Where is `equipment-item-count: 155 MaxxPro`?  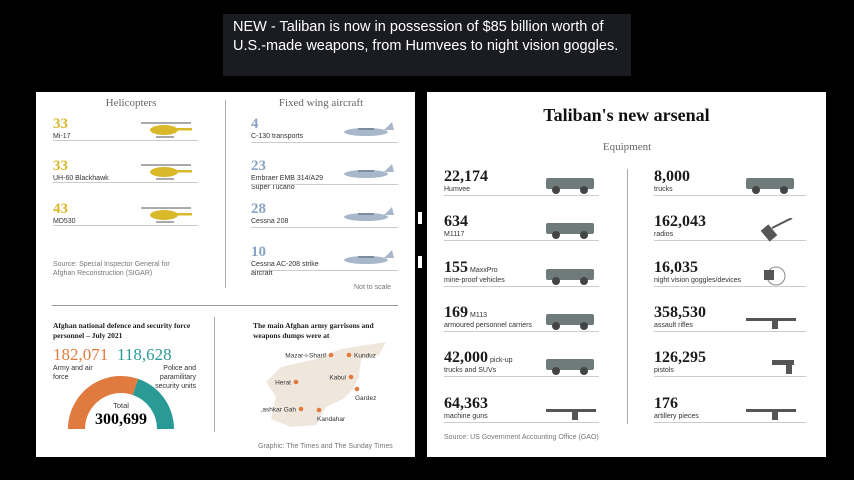 equipment-item-count: 155 MaxxPro is located at coordinates (471, 267).